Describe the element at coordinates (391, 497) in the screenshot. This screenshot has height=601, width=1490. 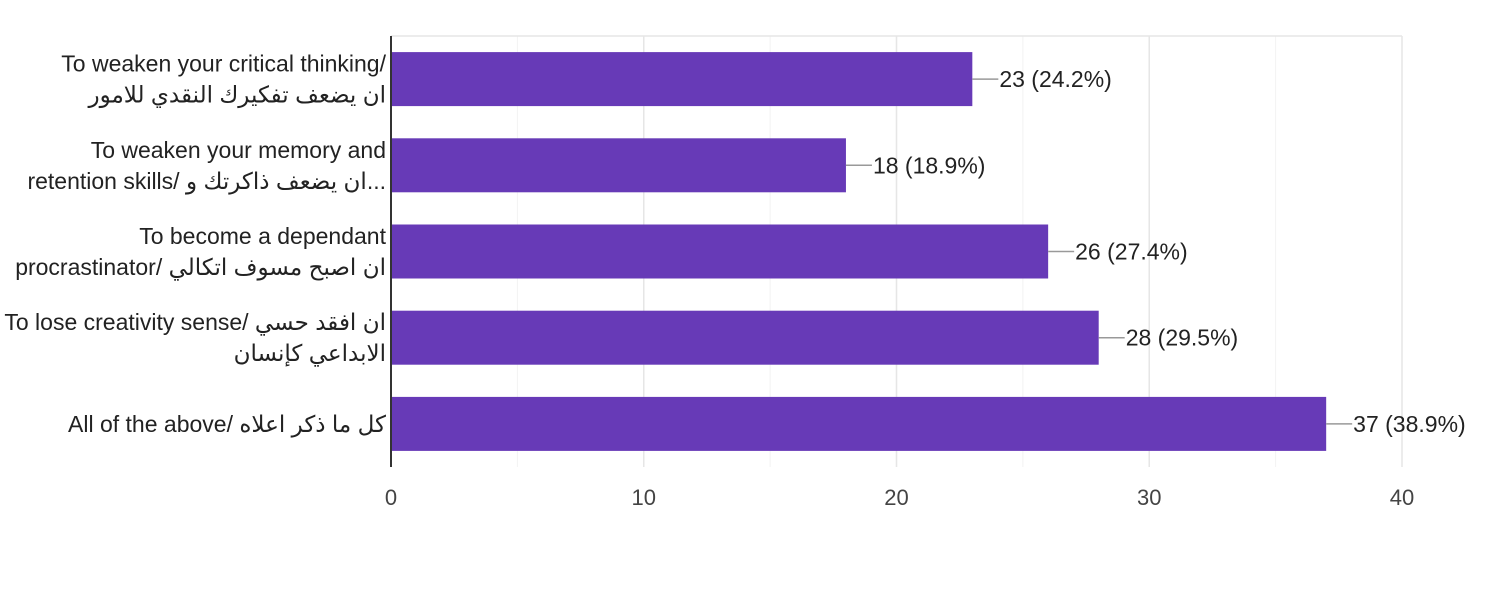
I see `x-tick-label: 0` at that location.